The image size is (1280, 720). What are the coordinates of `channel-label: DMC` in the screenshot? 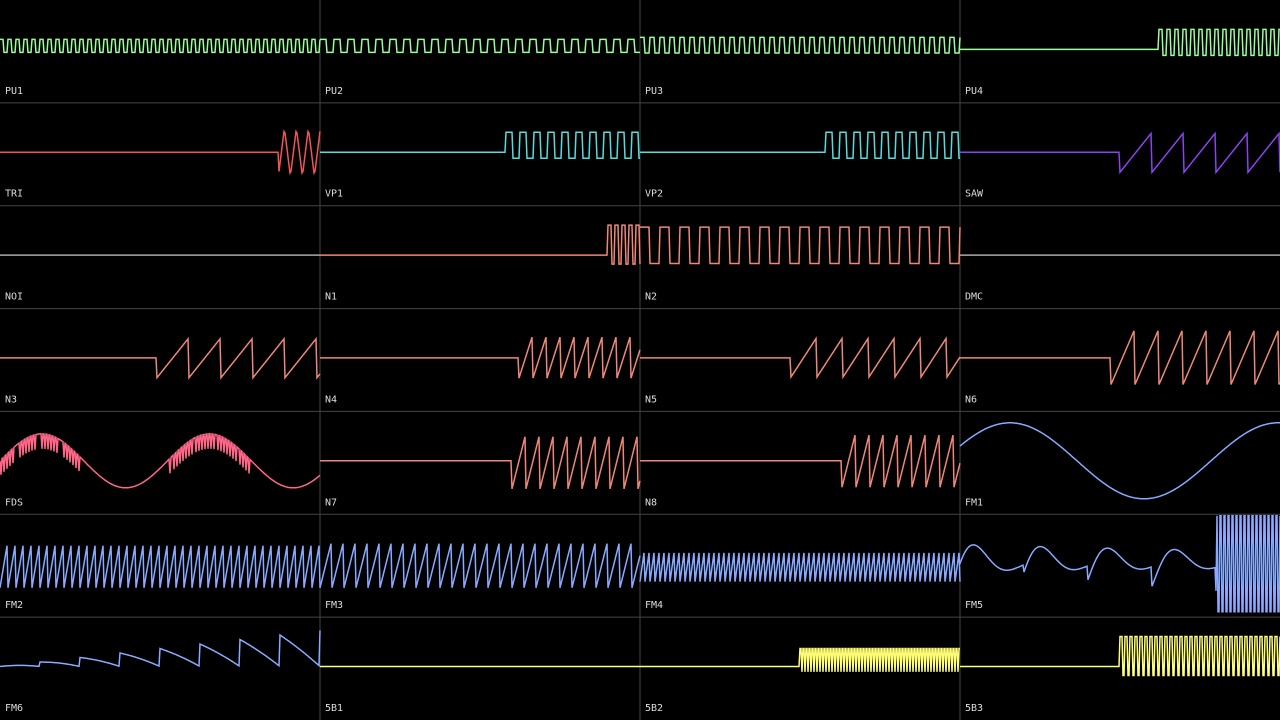 It's located at (974, 297).